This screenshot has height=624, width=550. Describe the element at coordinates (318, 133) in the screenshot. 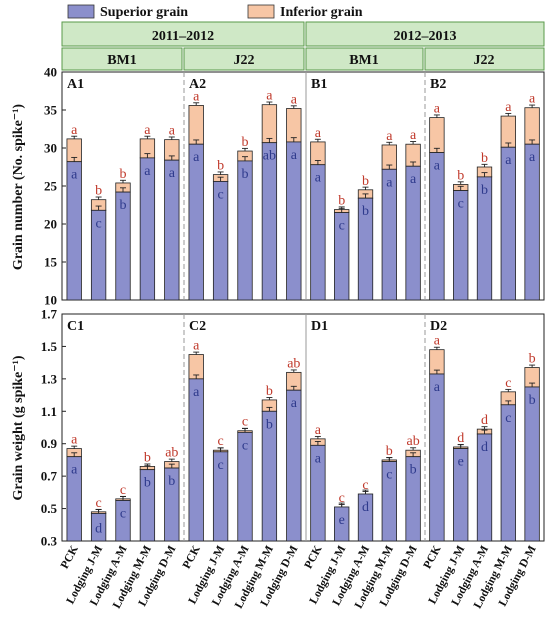

I see `sig-letter-total-B1-0: a` at that location.